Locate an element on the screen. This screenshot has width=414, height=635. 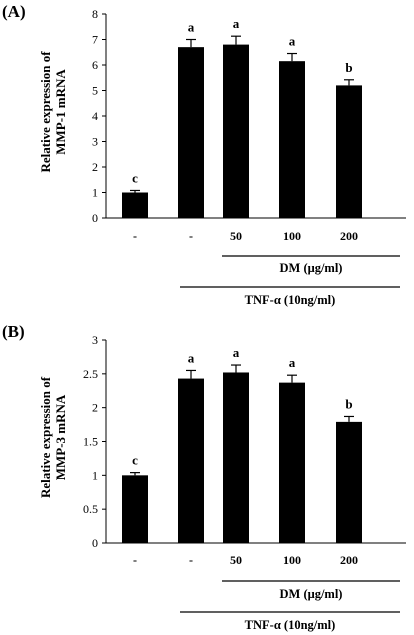
panel-b-y-axis-title: Relative expression of is located at coordinates (45, 437).